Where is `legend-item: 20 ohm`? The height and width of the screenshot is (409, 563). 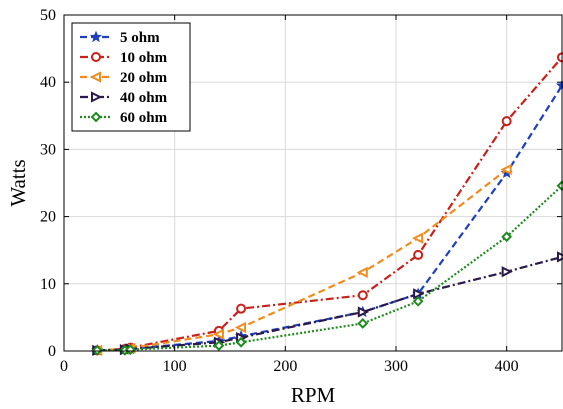
legend-item: 20 ohm is located at coordinates (124, 78).